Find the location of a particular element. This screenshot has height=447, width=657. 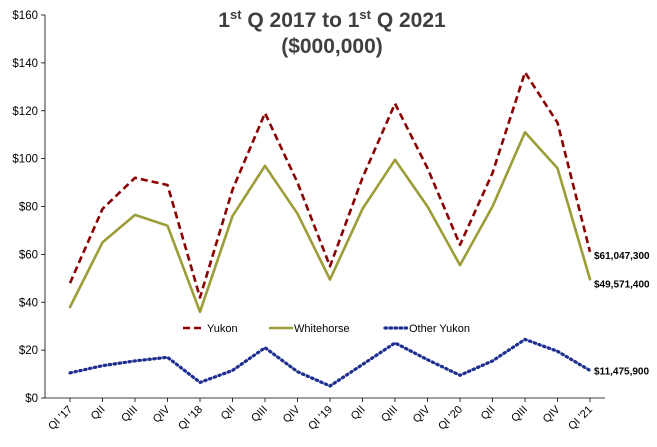

x-tick-label: QI '19 is located at coordinates (320, 418).